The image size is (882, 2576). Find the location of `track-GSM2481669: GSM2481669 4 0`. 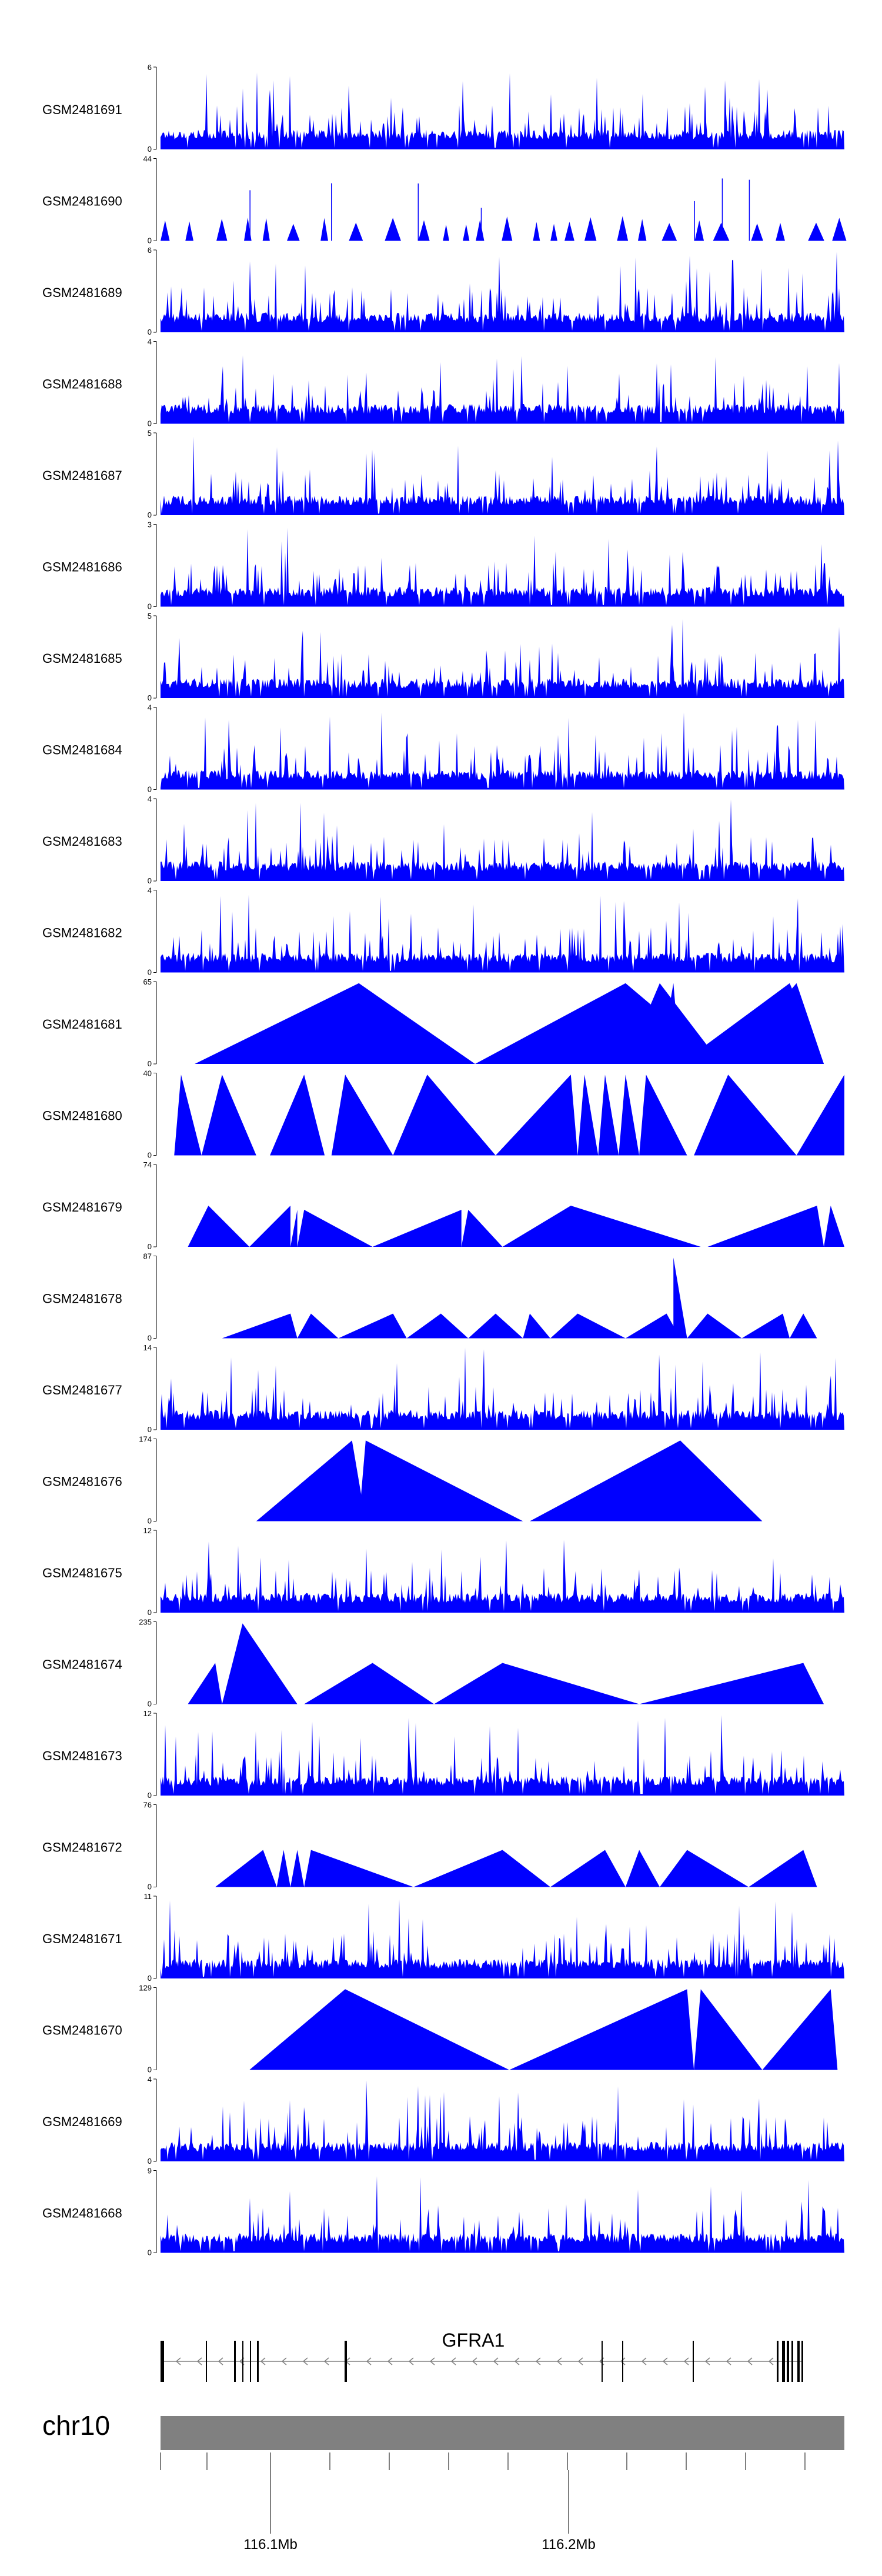

track-GSM2481669: GSM2481669 4 0 is located at coordinates (443, 2120).